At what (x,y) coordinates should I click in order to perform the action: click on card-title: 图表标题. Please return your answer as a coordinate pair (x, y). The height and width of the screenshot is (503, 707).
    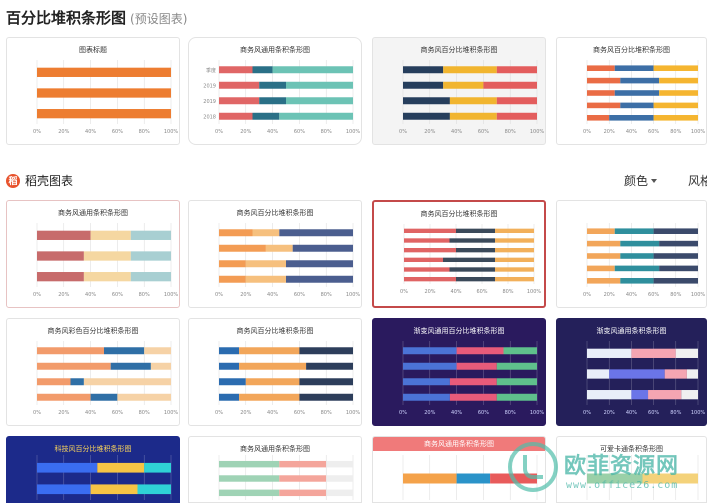
    Looking at the image, I should click on (93, 50).